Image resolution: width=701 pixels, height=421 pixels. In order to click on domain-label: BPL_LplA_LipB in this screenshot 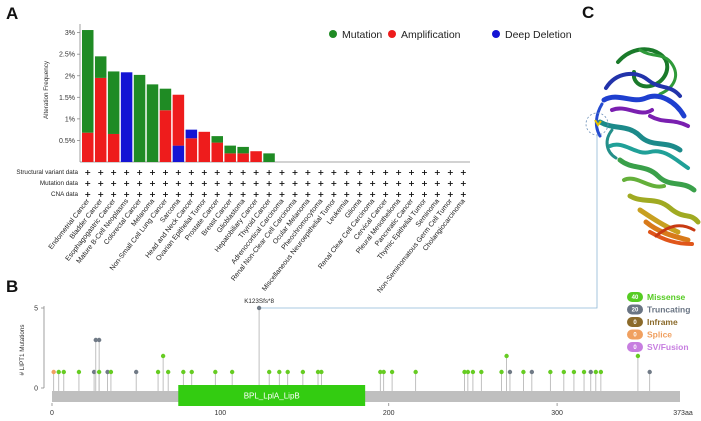, I will do `click(272, 396)`.